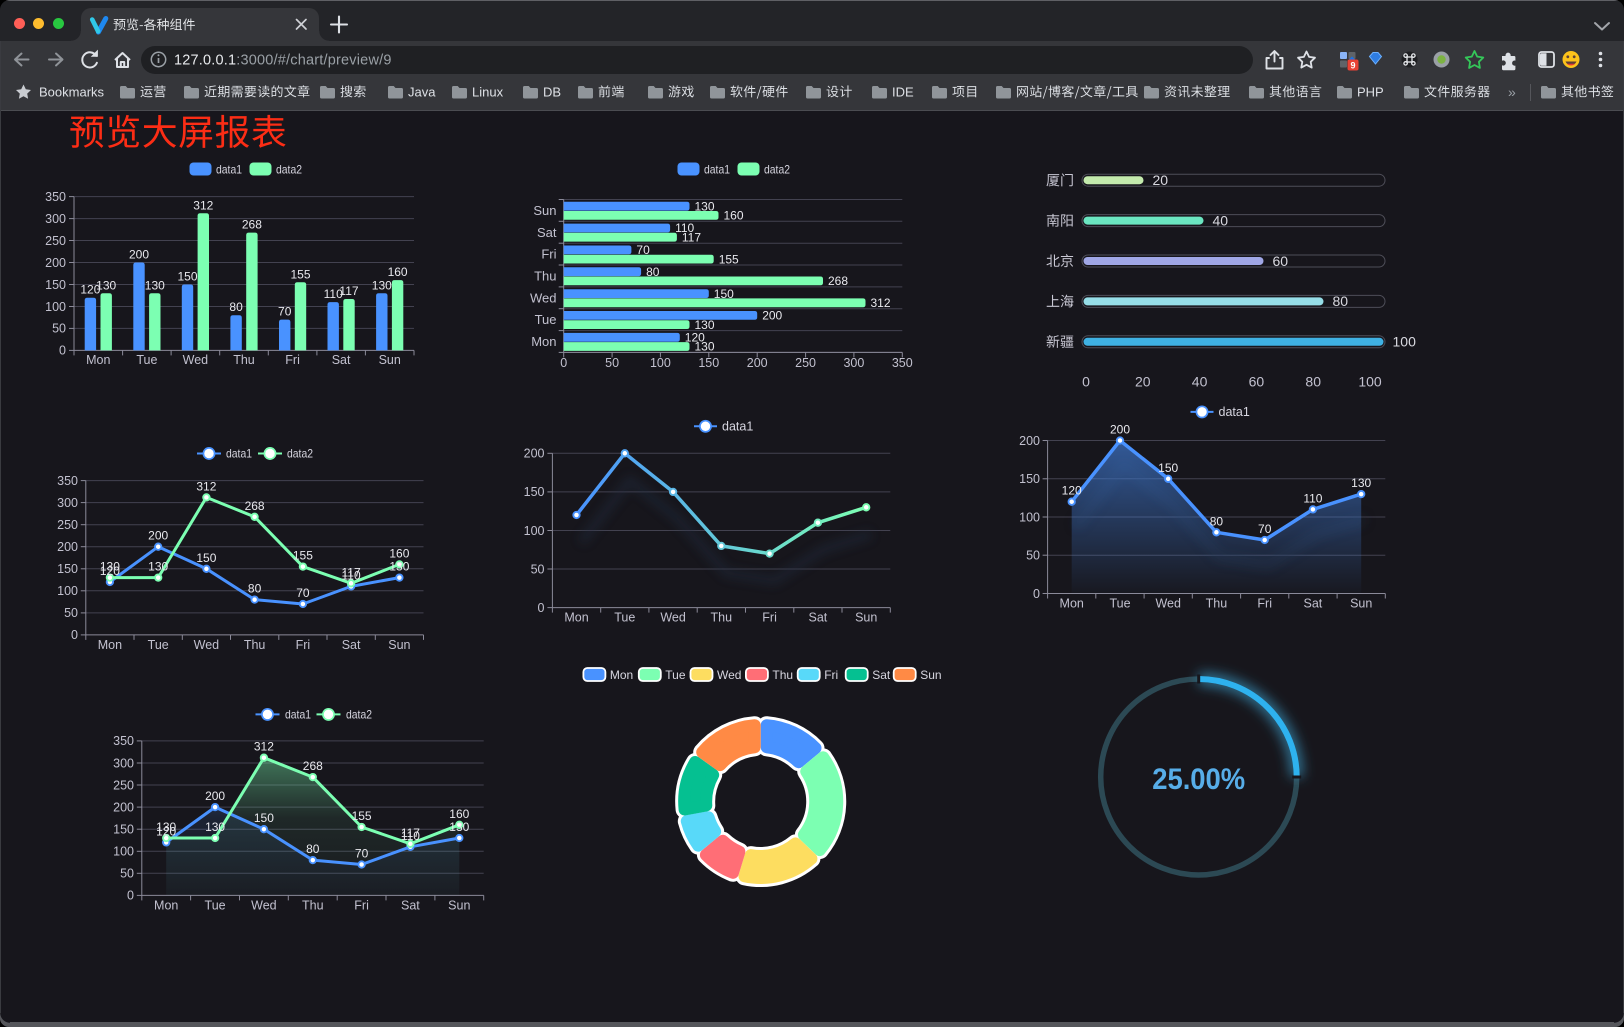  I want to click on svg-text: 155, so click(362, 816).